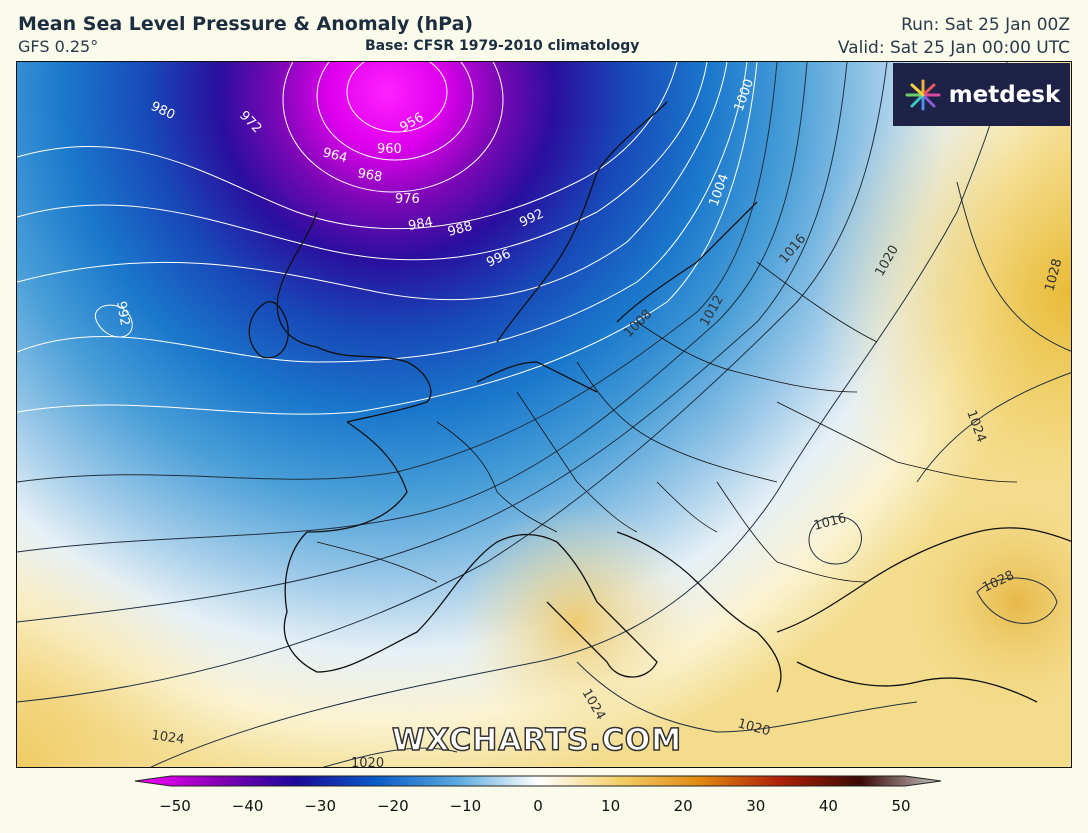  What do you see at coordinates (953, 48) in the screenshot?
I see `valid-time-label: Valid: Sat 25 Jan 00:00 UTC` at bounding box center [953, 48].